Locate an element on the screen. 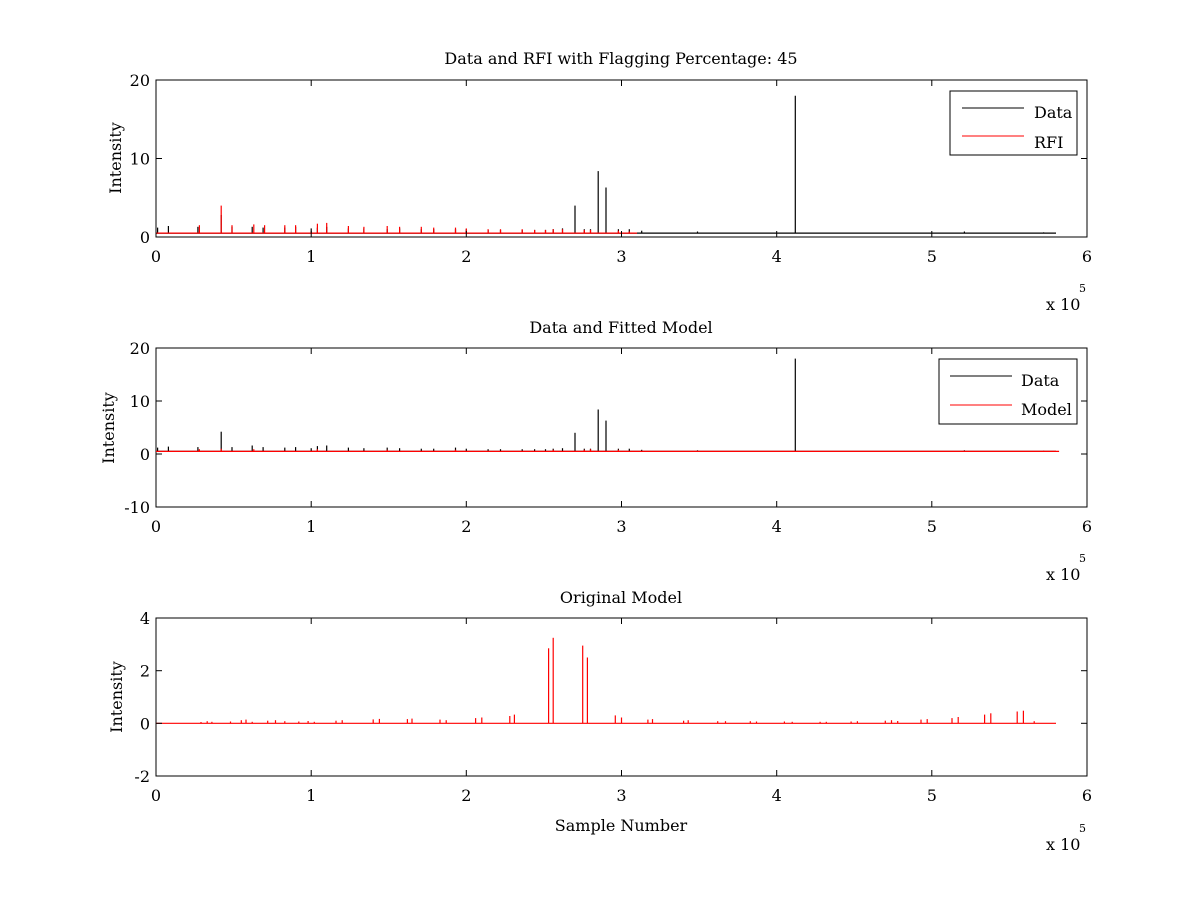 This screenshot has height=900, width=1200. y-tick-label: -10 is located at coordinates (137, 507).